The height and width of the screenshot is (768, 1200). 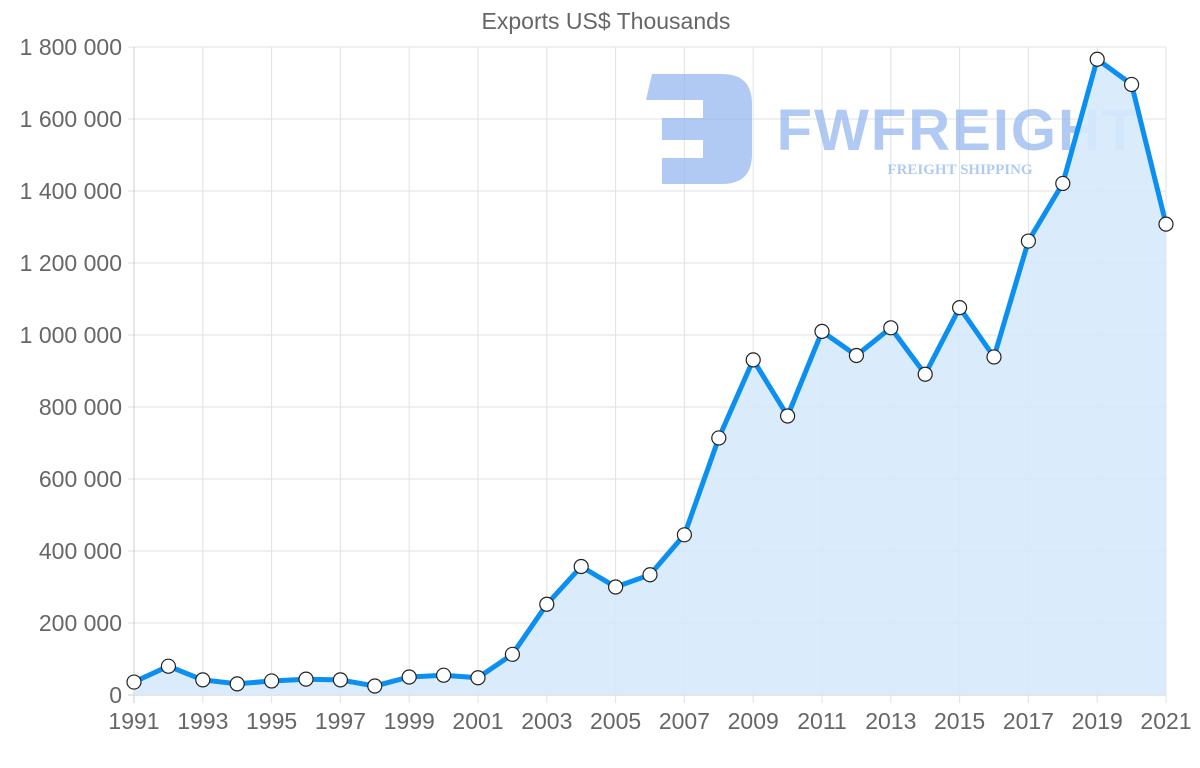 What do you see at coordinates (237, 684) in the screenshot?
I see `data-point-1994` at bounding box center [237, 684].